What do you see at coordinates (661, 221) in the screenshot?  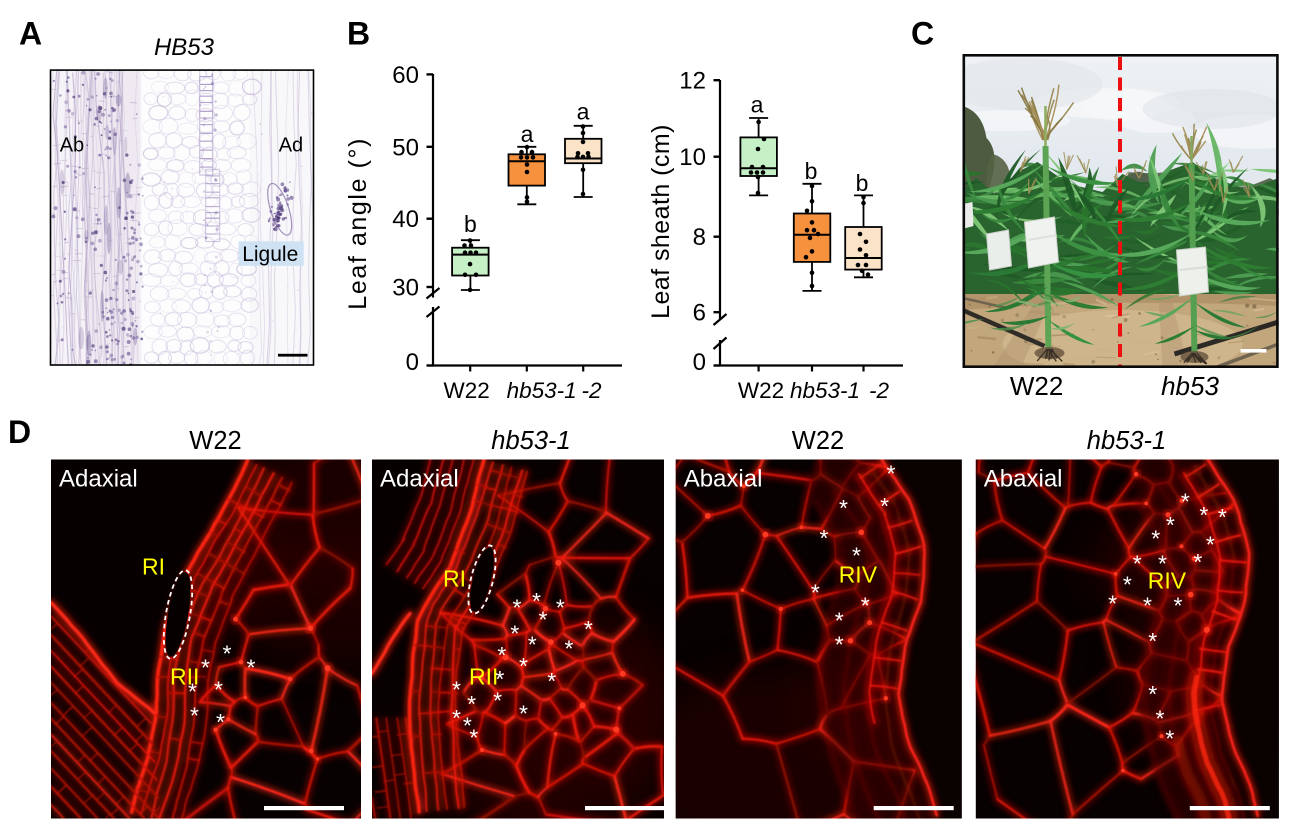 I see `svg-text: Leaf sheath (cm)` at bounding box center [661, 221].